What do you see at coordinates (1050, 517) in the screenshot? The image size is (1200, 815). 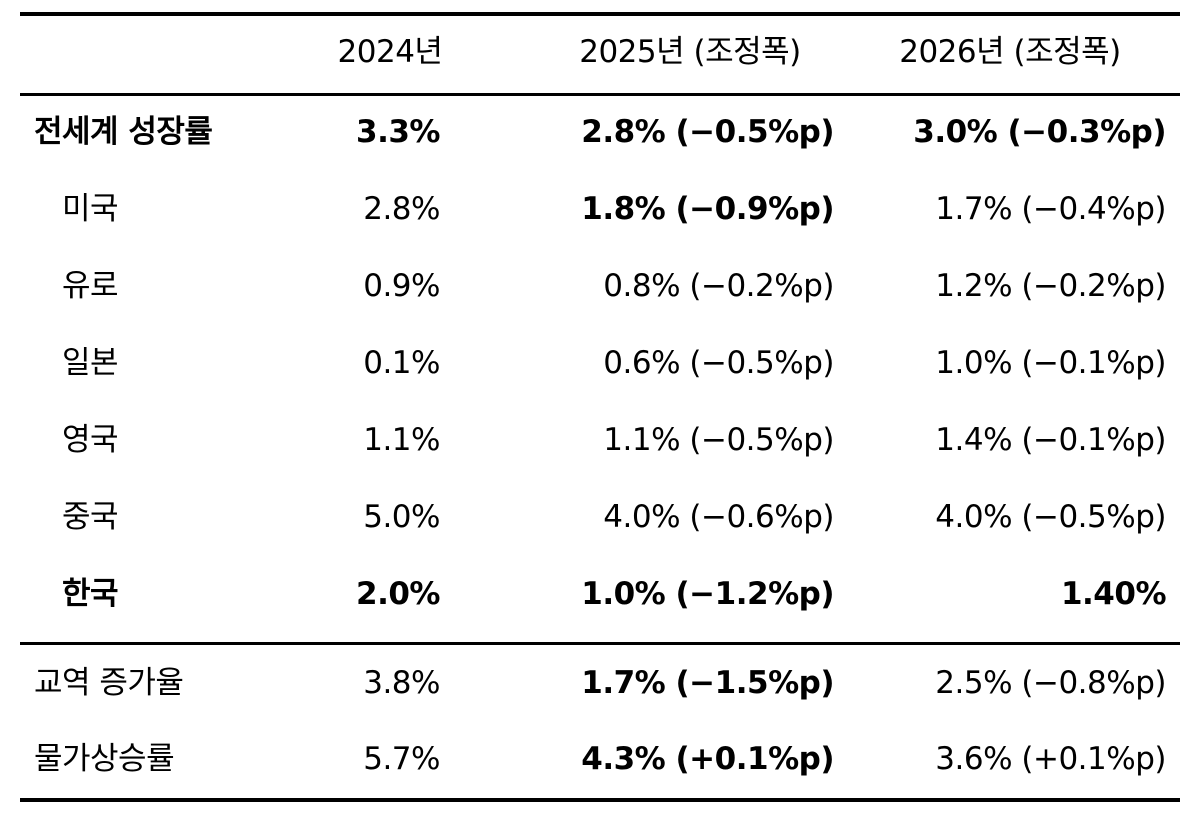 I see `value-2026: 4.0% (−0.5%p)` at bounding box center [1050, 517].